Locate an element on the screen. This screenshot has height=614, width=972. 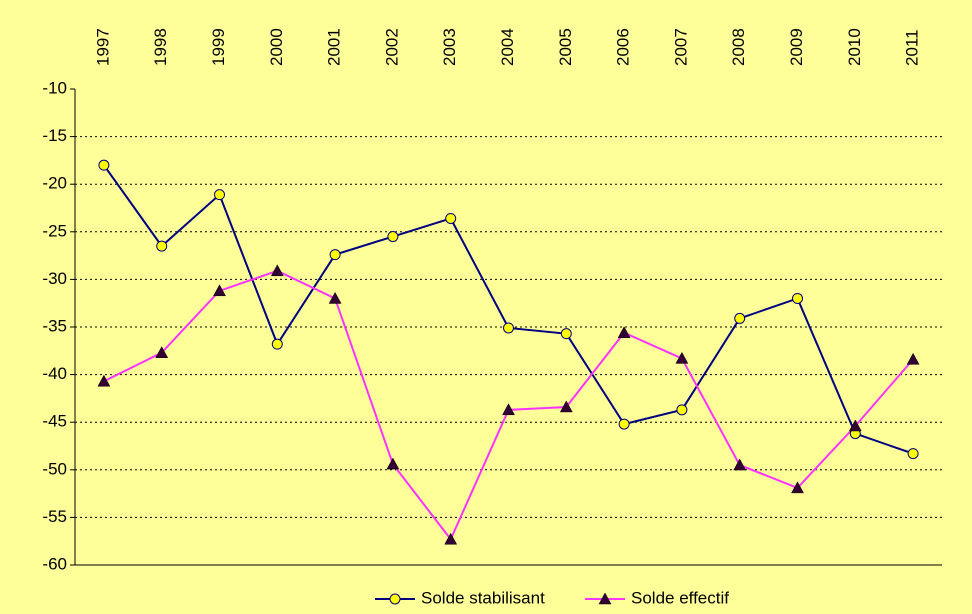
x-tick-label: 2001 is located at coordinates (334, 47).